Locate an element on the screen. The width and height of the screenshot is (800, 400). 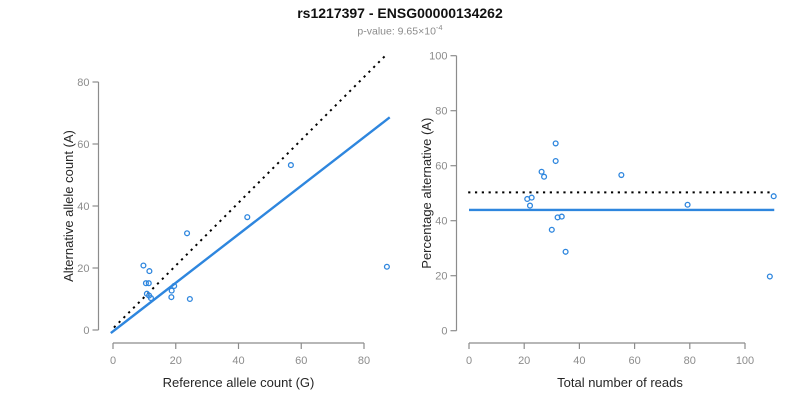
y-axis-title: Alternative allele count (A) is located at coordinates (68, 206).